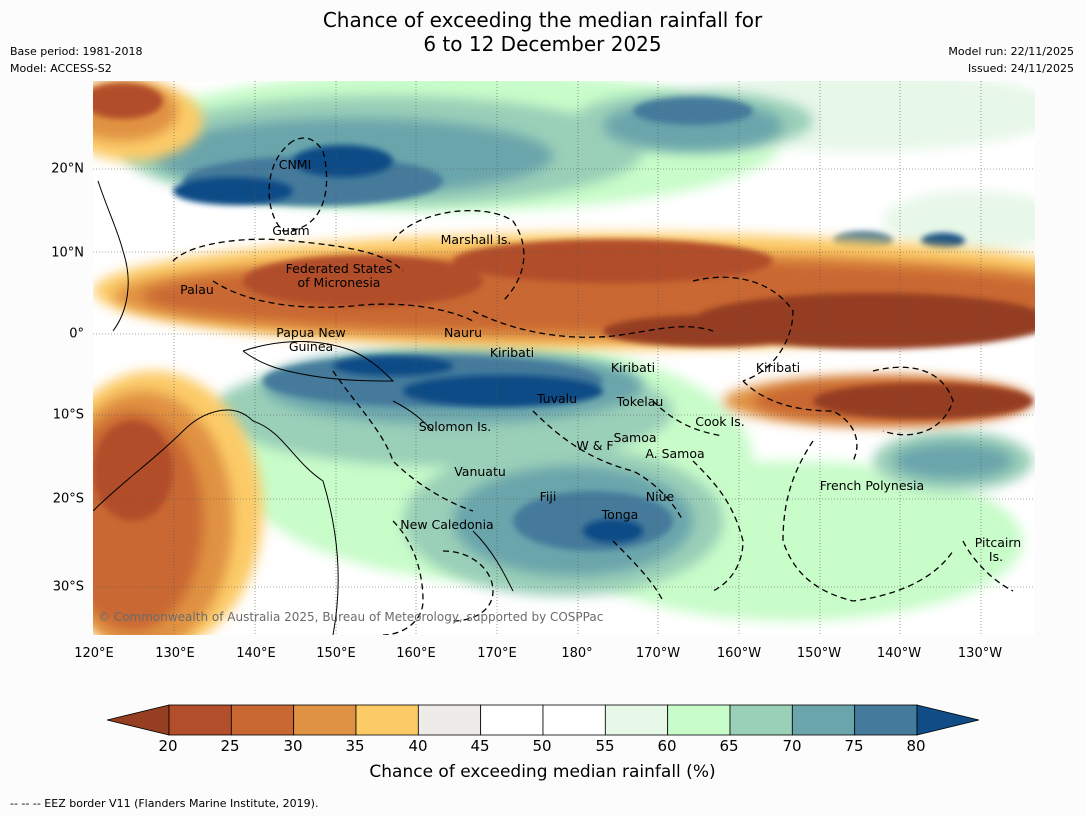 This screenshot has height=816, width=1085. Describe the element at coordinates (947, 720) in the screenshot. I see `colorbar-high-extension` at that location.